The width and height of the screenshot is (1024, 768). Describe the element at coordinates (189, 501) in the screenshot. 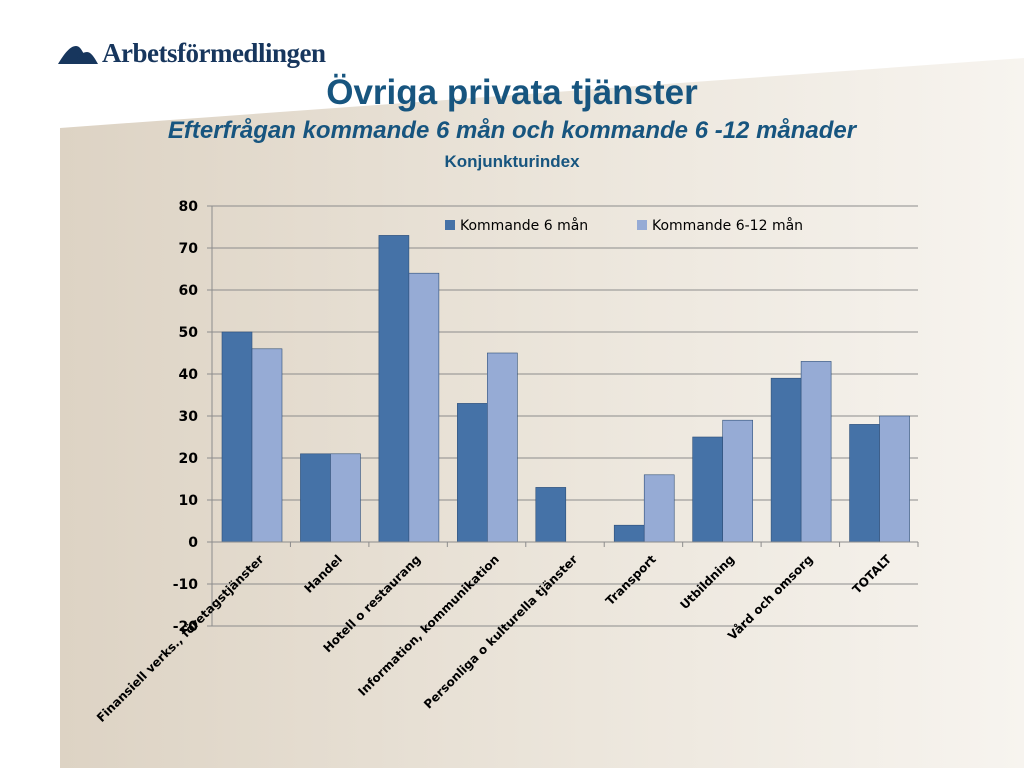

I see `y-tick-label: 10` at that location.